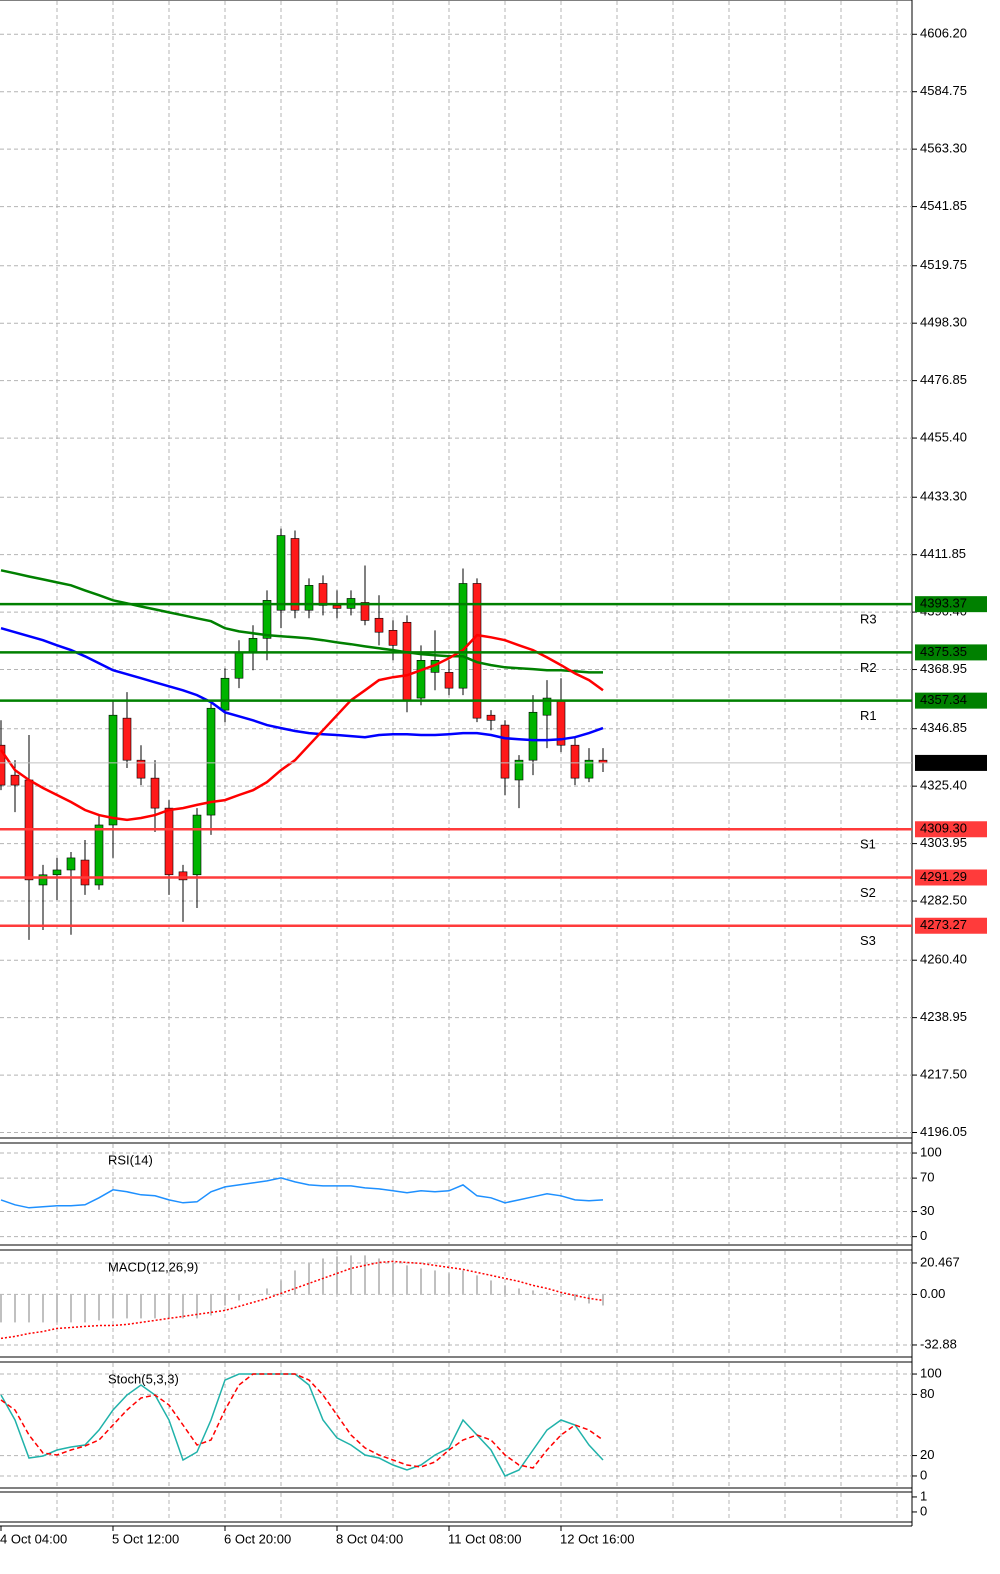  I want to click on pivot-level-value: 4357.34, so click(943, 699).